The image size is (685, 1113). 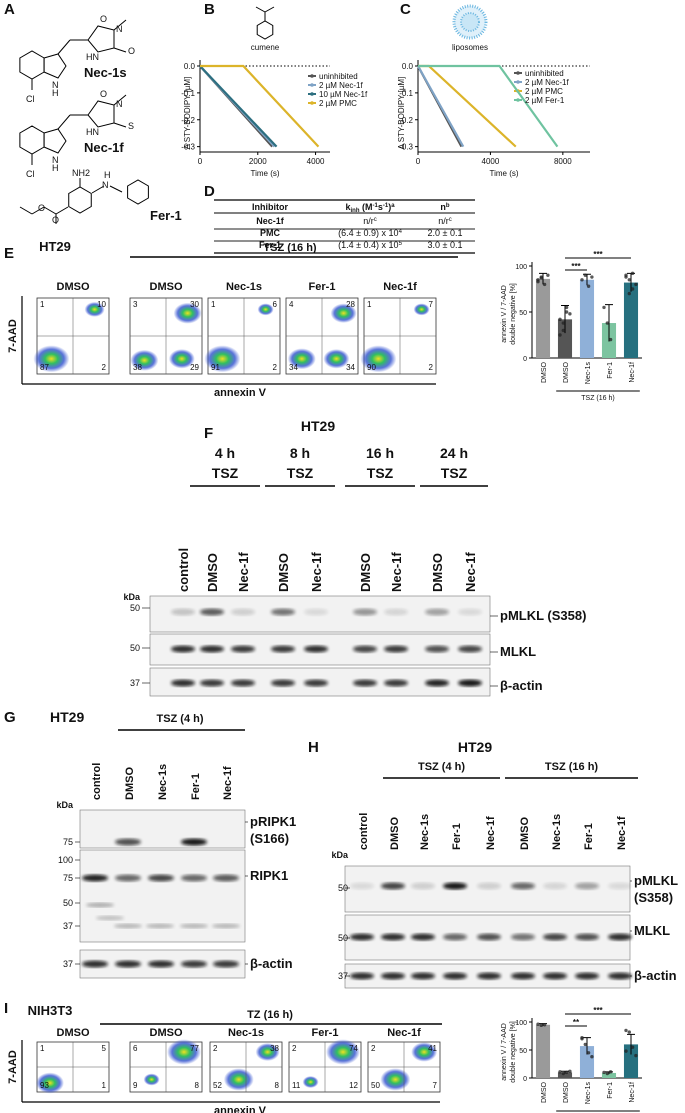 What do you see at coordinates (470, 572) in the screenshot?
I see `lane-label: Nec-1f` at bounding box center [470, 572].